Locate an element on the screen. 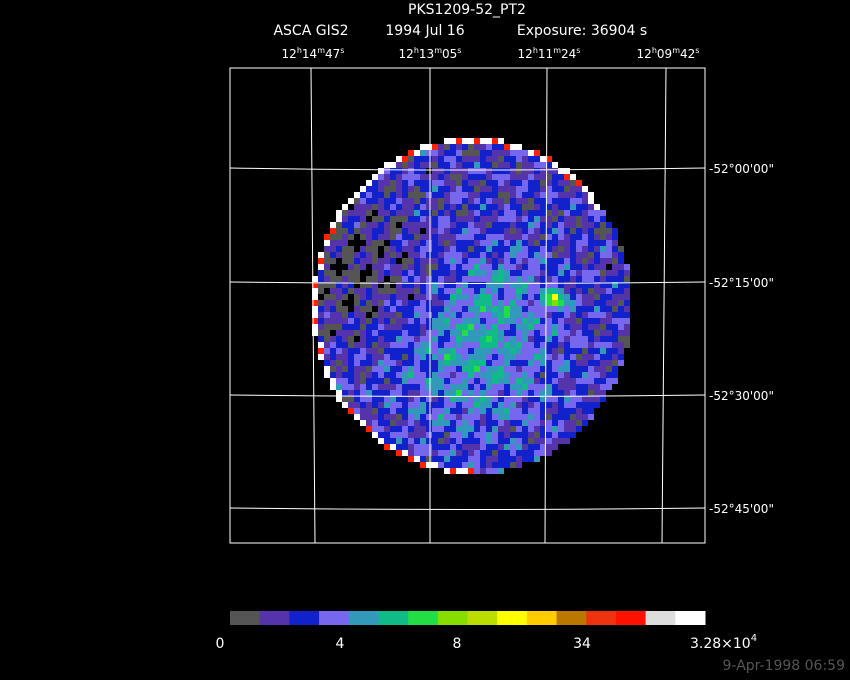 Image resolution: width=850 pixels, height=680 pixels. ra-label: 12h14m47s is located at coordinates (313, 53).